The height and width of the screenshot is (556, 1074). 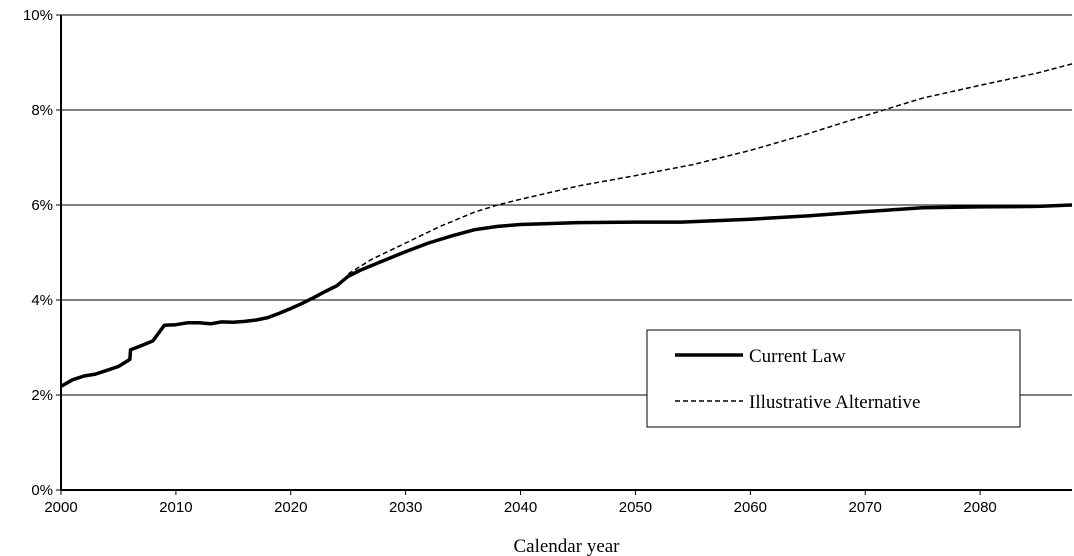 I want to click on legend-label-illustrative-alternative: Illustrative Alternative, so click(x=834, y=402).